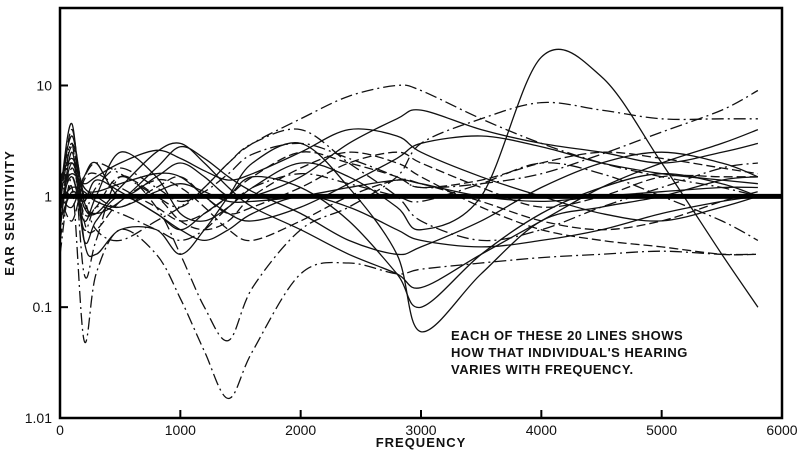 The width and height of the screenshot is (812, 454). I want to click on x-tick-label-5000: 5000, so click(661, 430).